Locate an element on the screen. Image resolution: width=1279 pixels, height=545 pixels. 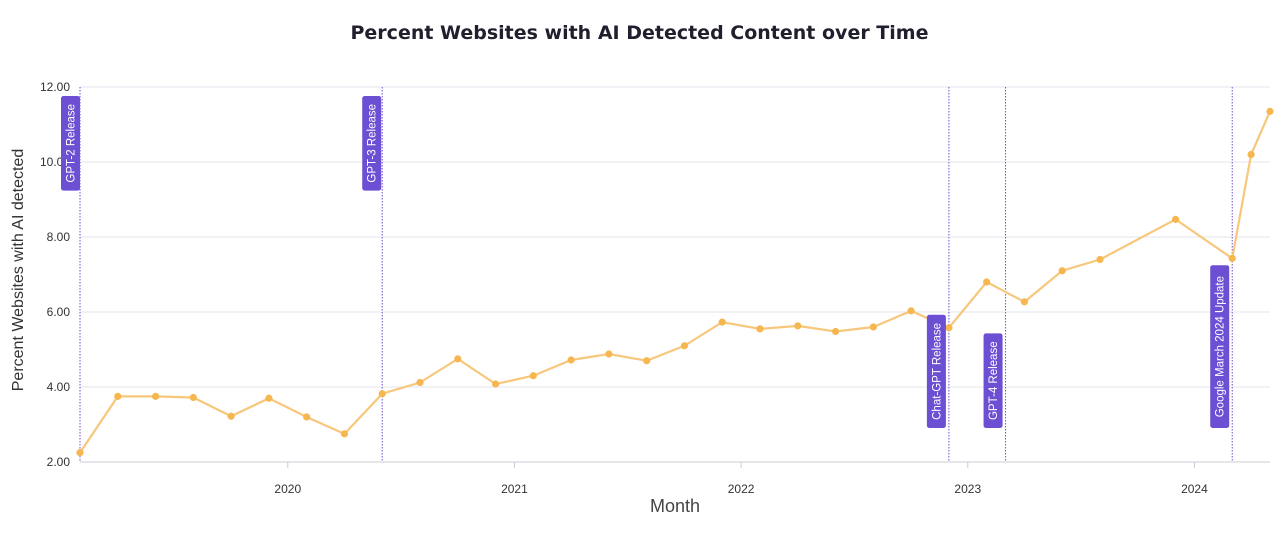
annotation-label: GPT-2 Release is located at coordinates (72, 143).